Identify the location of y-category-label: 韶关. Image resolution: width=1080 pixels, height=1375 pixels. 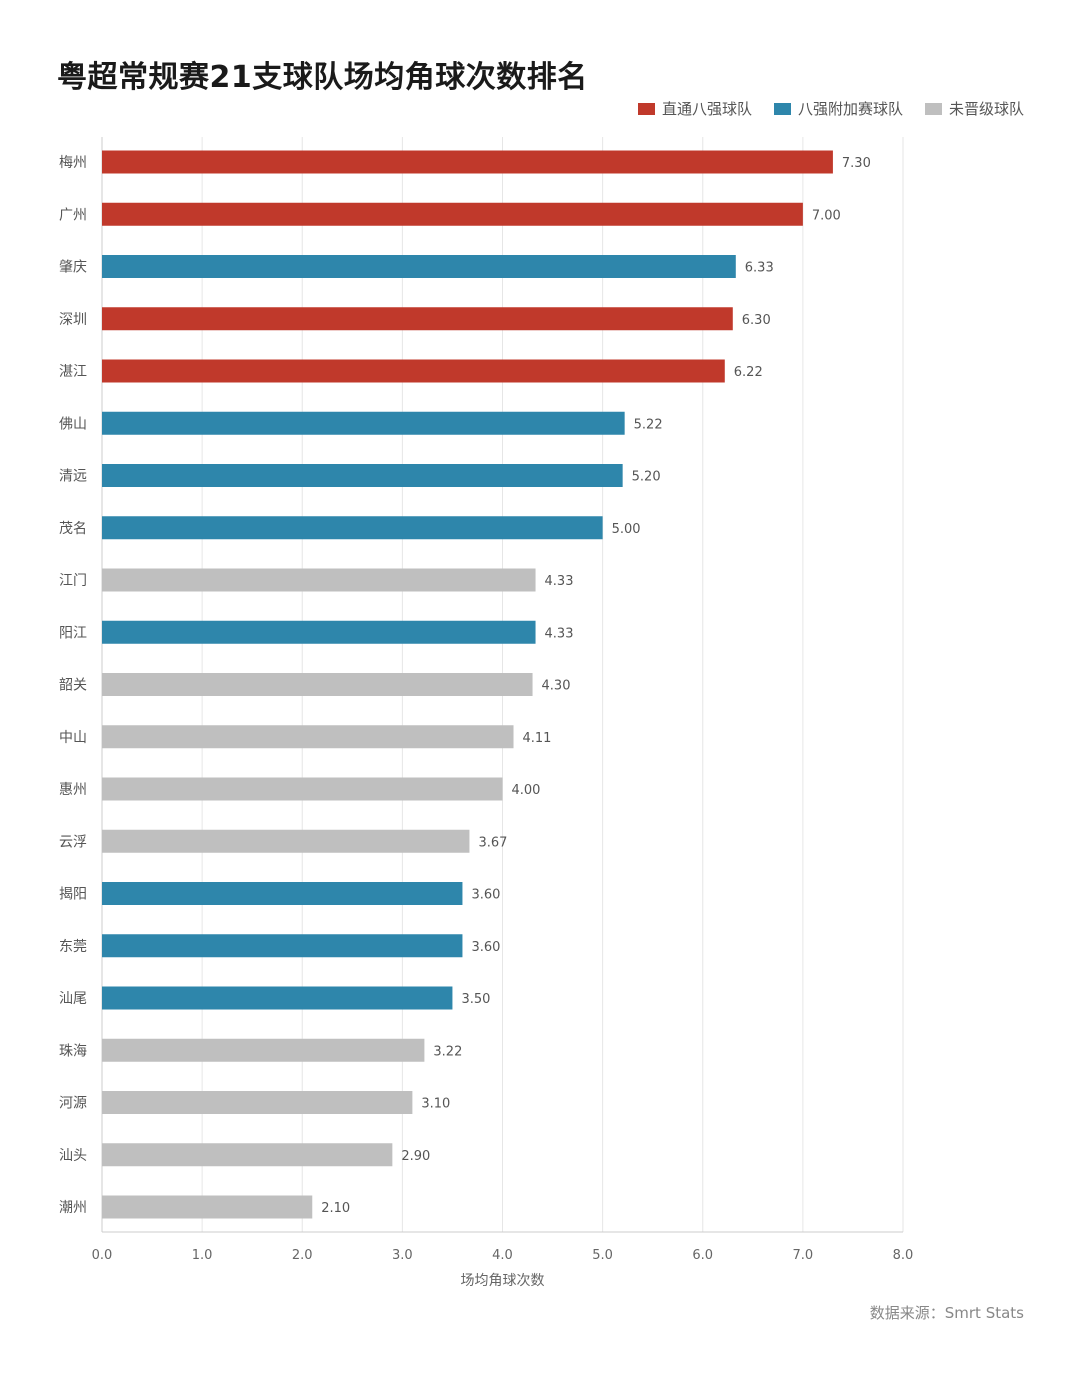
(73, 686).